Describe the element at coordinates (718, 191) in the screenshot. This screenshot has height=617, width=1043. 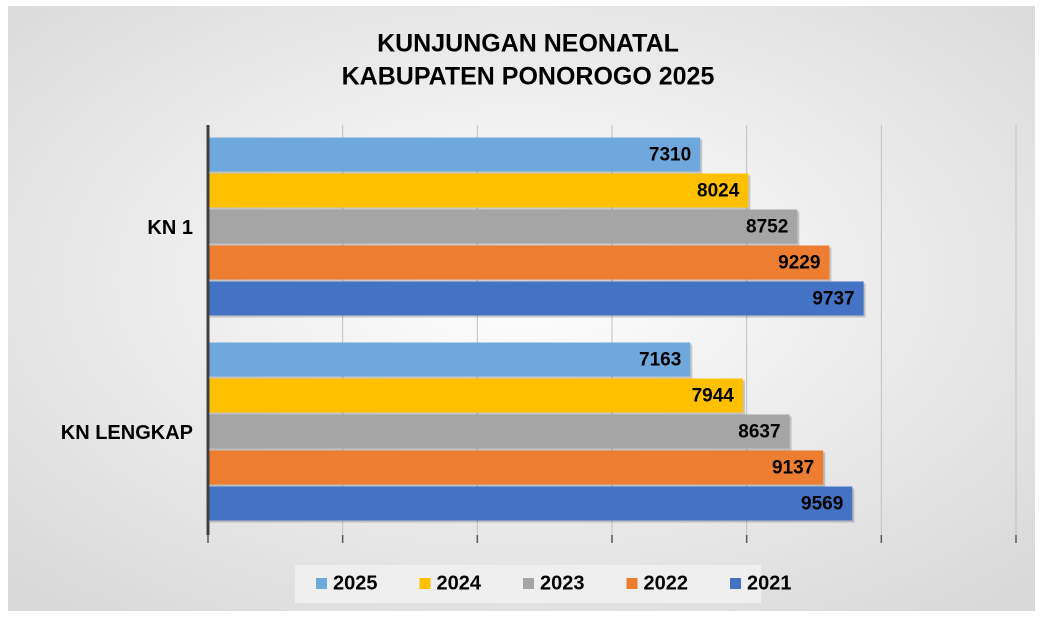
I see `data-label: 8024` at that location.